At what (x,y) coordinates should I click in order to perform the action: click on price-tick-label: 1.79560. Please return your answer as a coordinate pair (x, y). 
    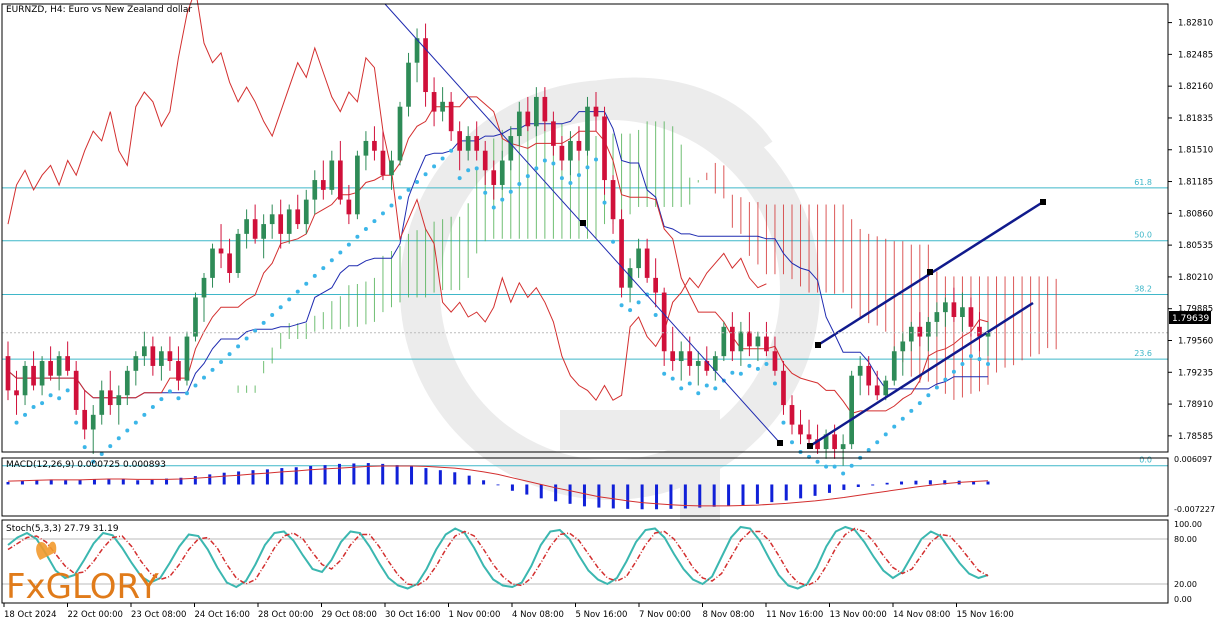
    Looking at the image, I should click on (1195, 341).